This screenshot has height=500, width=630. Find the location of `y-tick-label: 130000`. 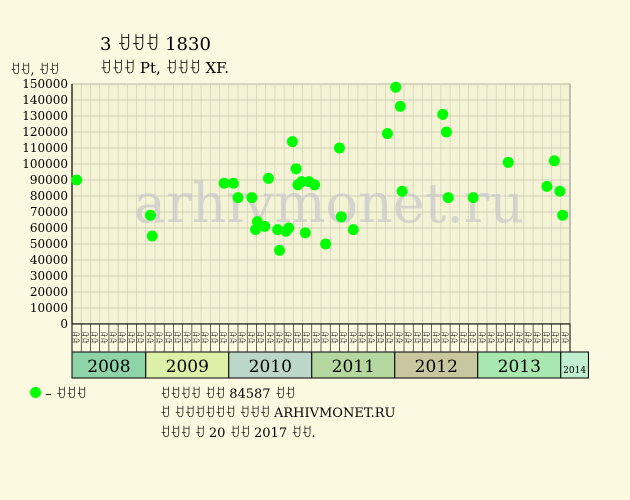

y-tick-label: 130000 is located at coordinates (45, 116).